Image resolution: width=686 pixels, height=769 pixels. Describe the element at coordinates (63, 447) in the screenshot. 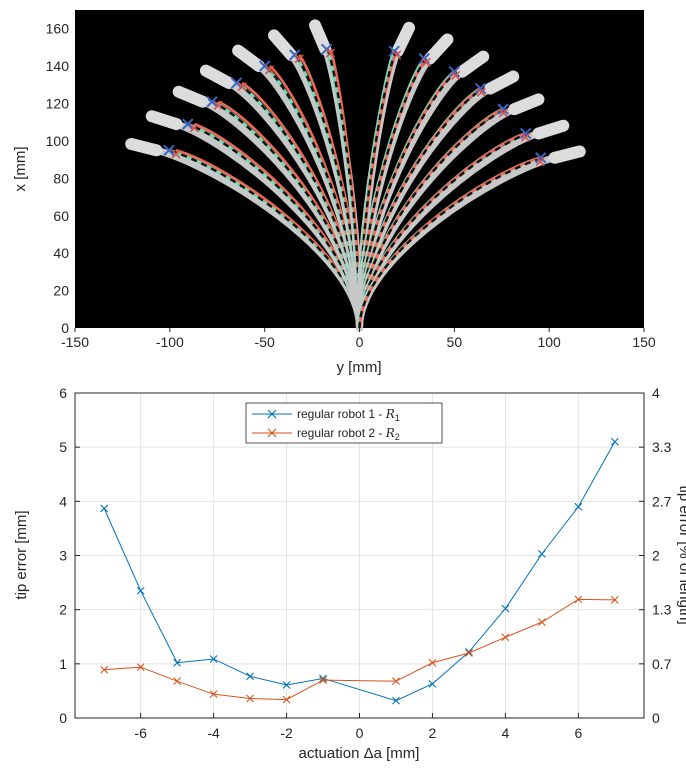

I see `bottom-y-tick-label: 5` at that location.